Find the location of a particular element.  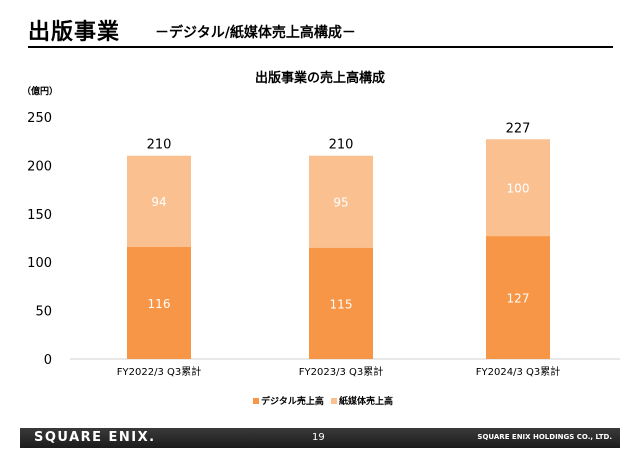

legend-label-digital: デジタル売上高 is located at coordinates (292, 401).